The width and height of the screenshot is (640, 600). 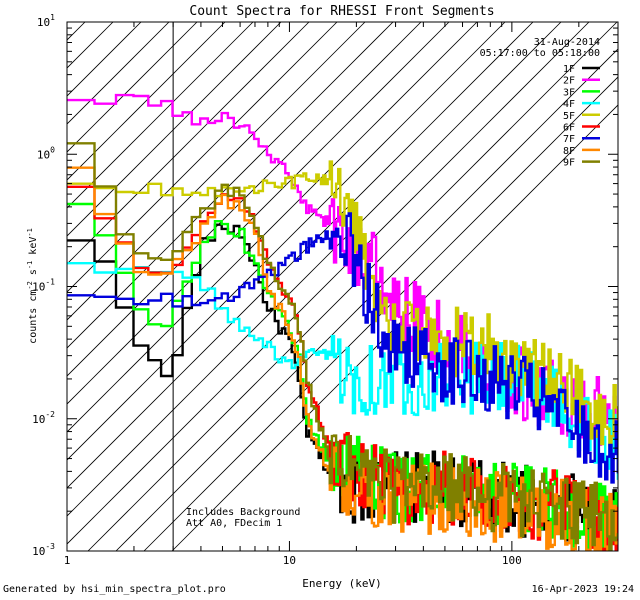 What do you see at coordinates (569, 163) in the screenshot?
I see `legend-label-9f: 9F` at bounding box center [569, 163].